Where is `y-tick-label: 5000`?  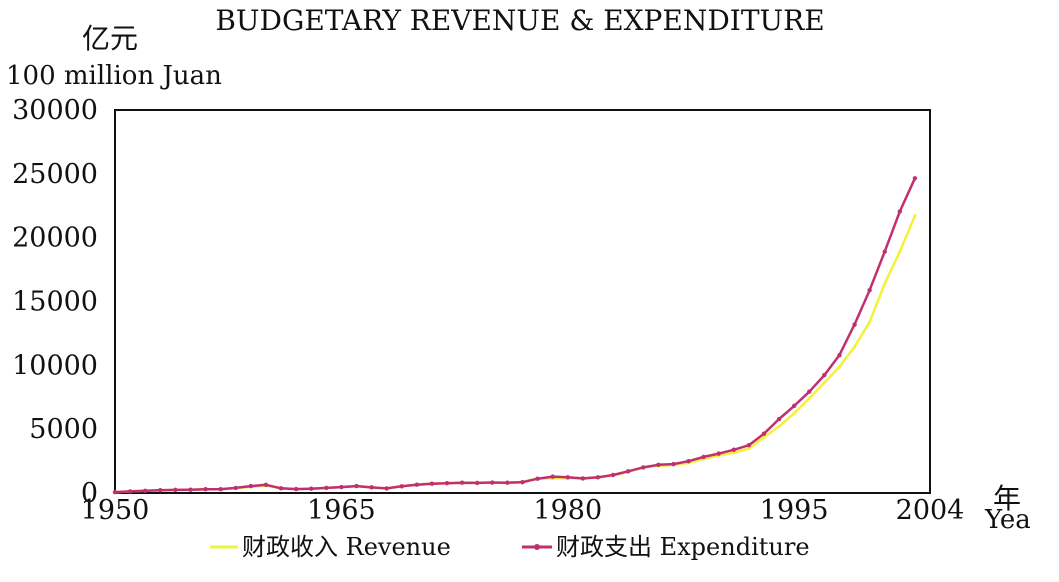 y-tick-label: 5000 is located at coordinates (63, 429).